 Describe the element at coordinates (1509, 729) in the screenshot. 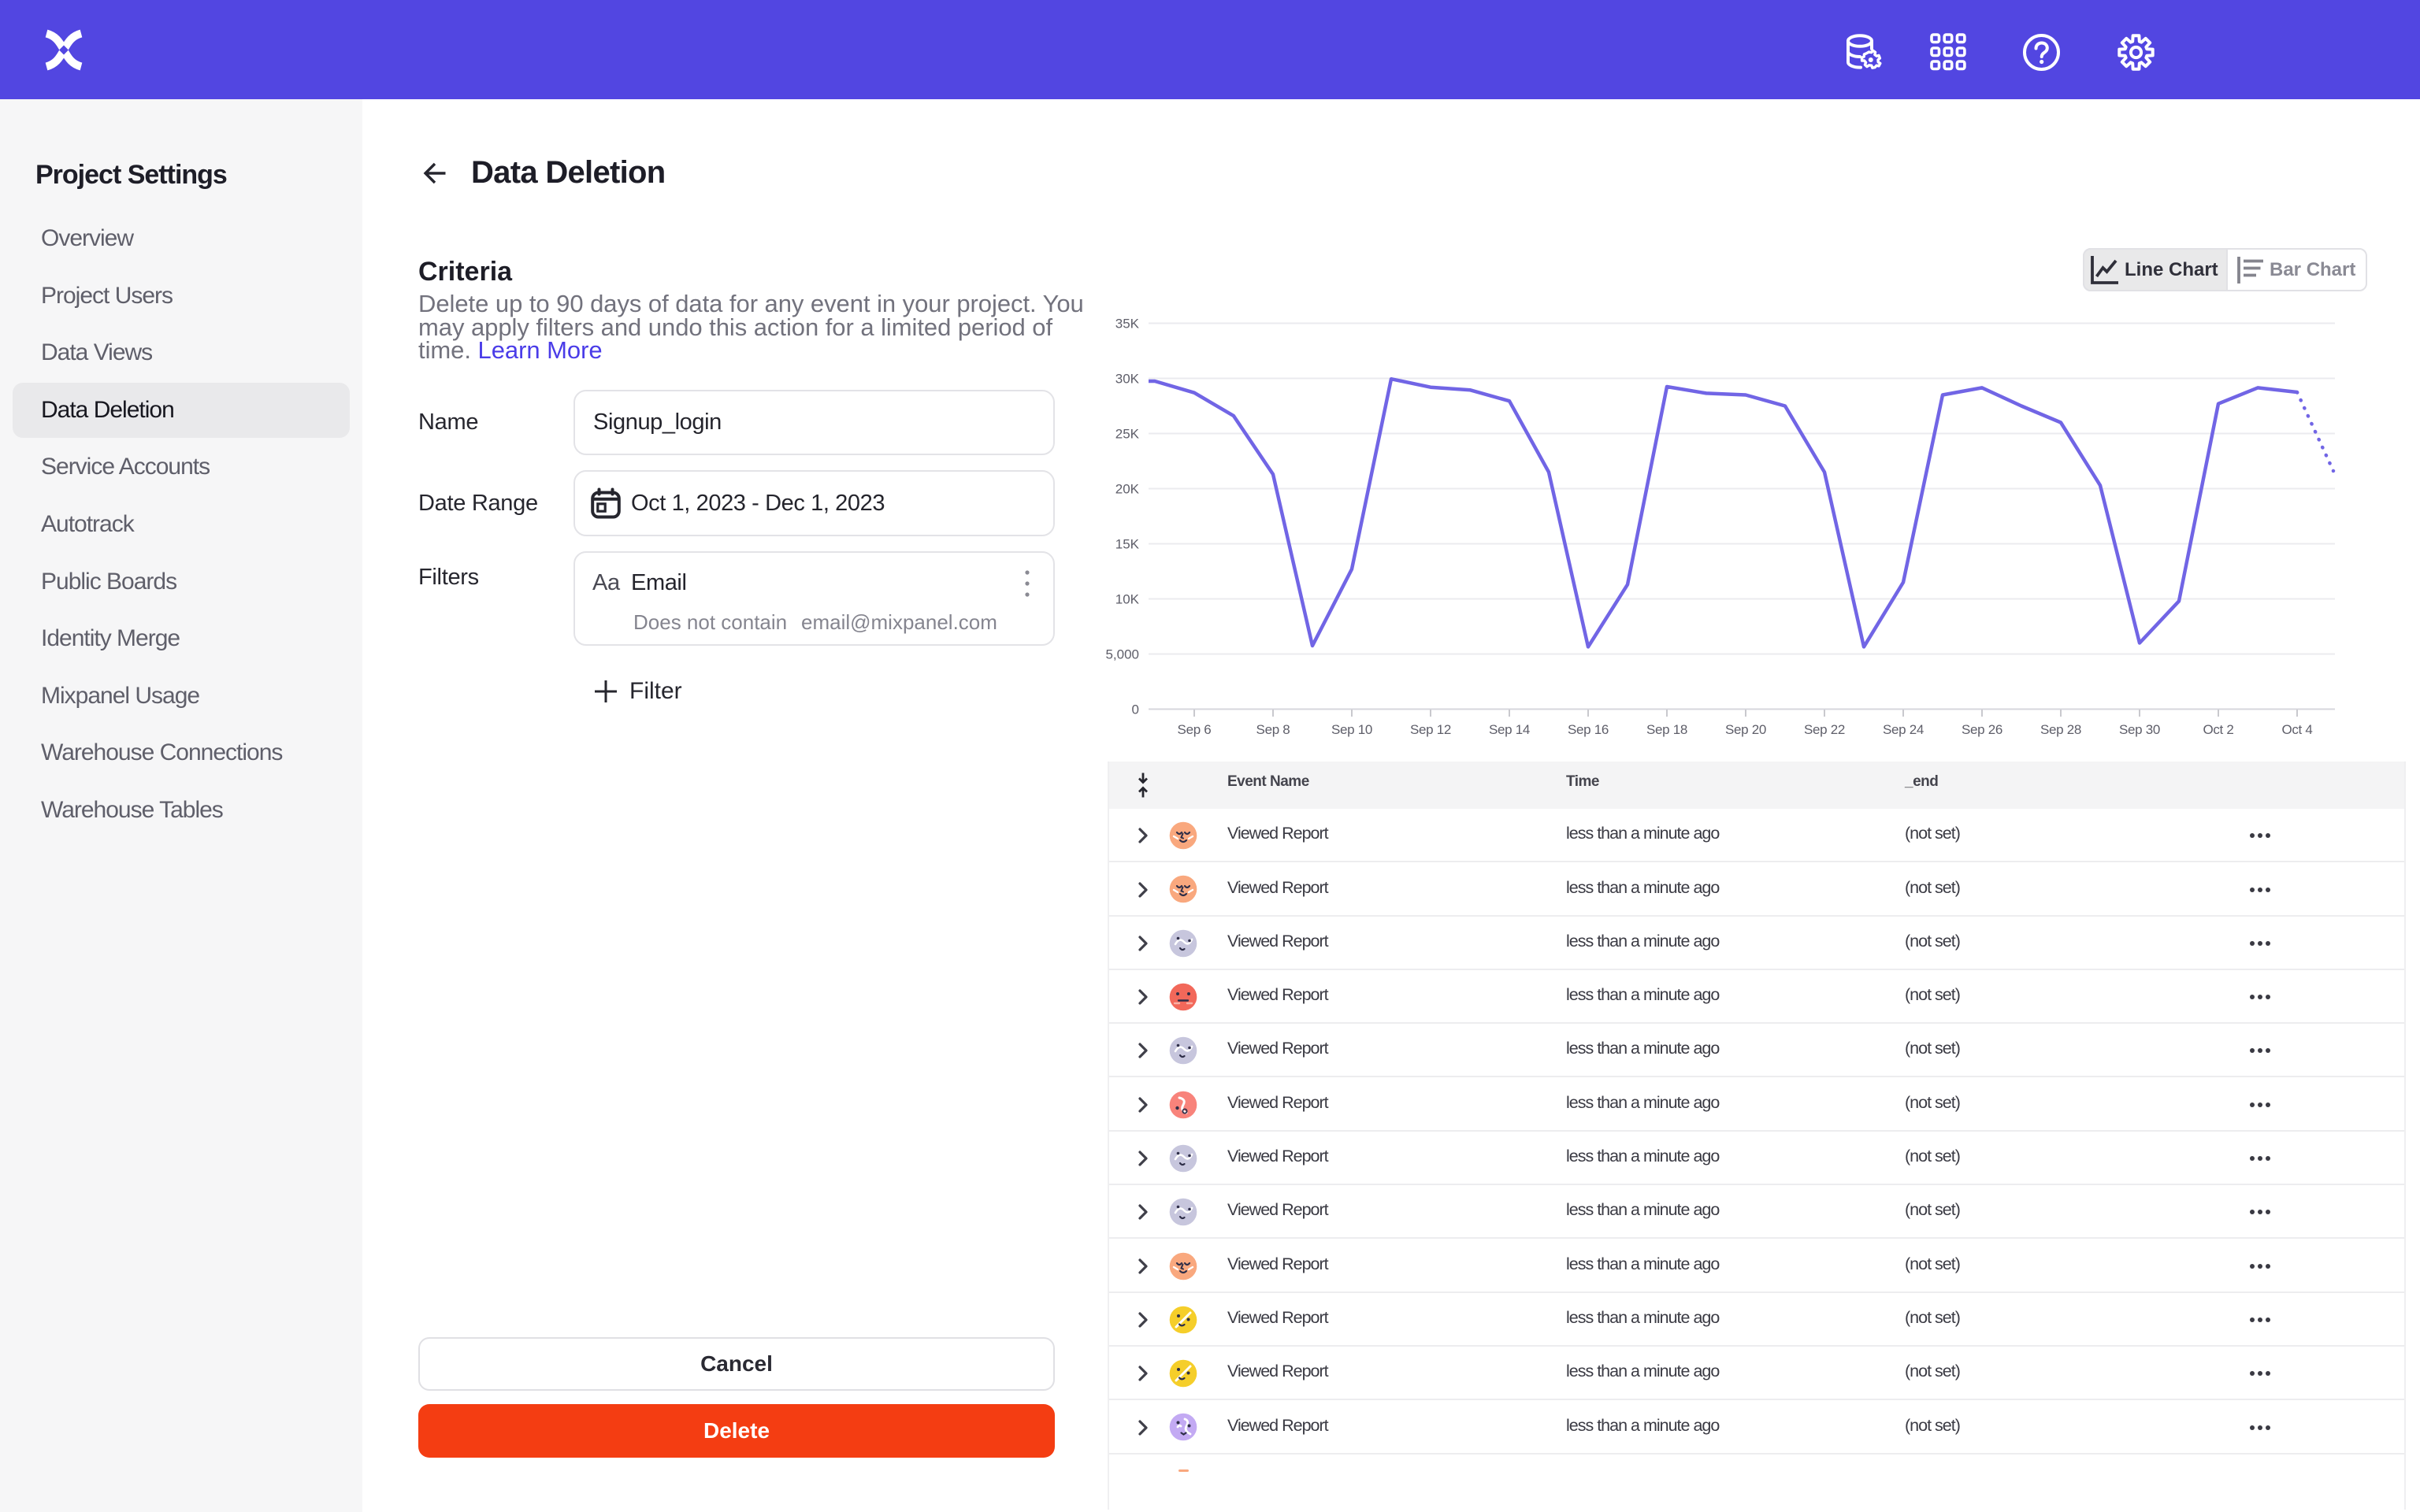

I see `svg-text: Sep 14` at that location.